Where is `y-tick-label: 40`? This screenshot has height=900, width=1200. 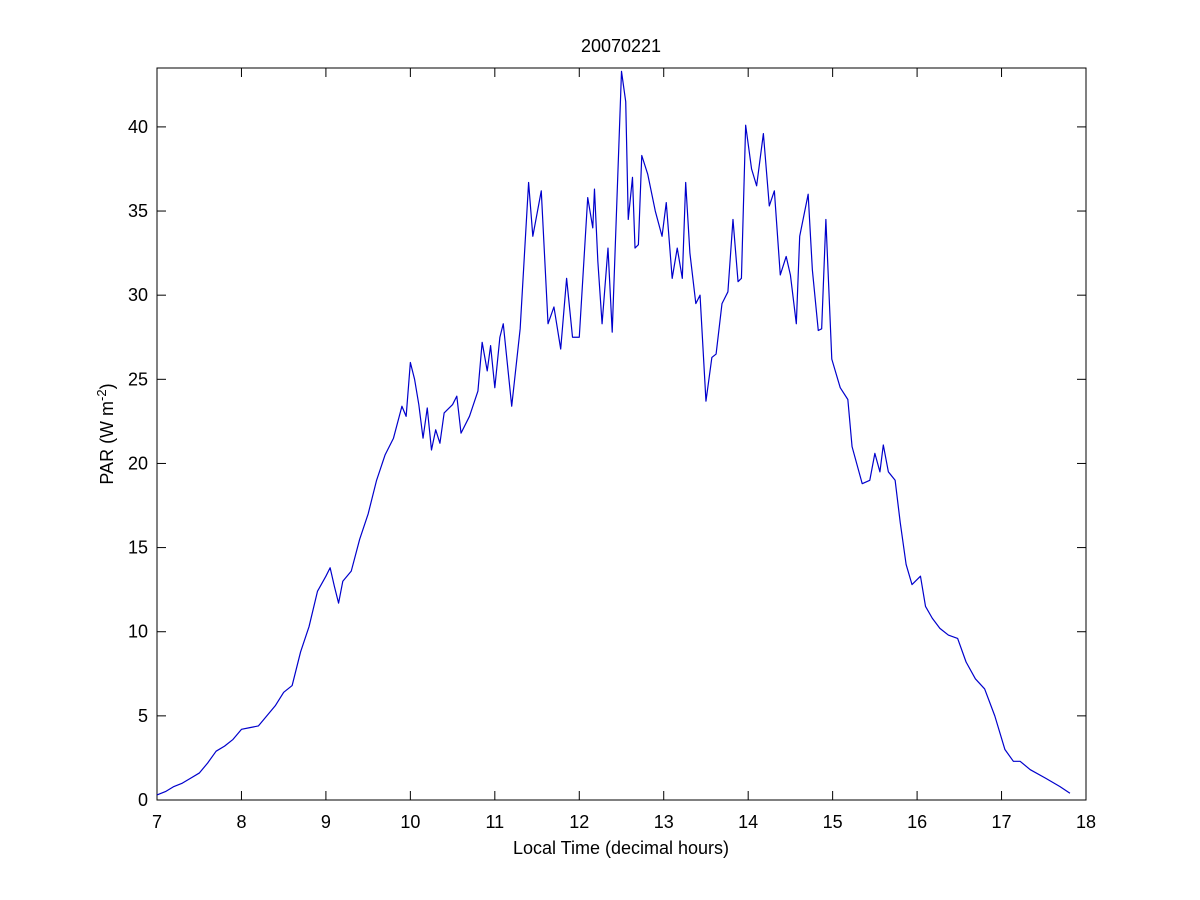 y-tick-label: 40 is located at coordinates (138, 127).